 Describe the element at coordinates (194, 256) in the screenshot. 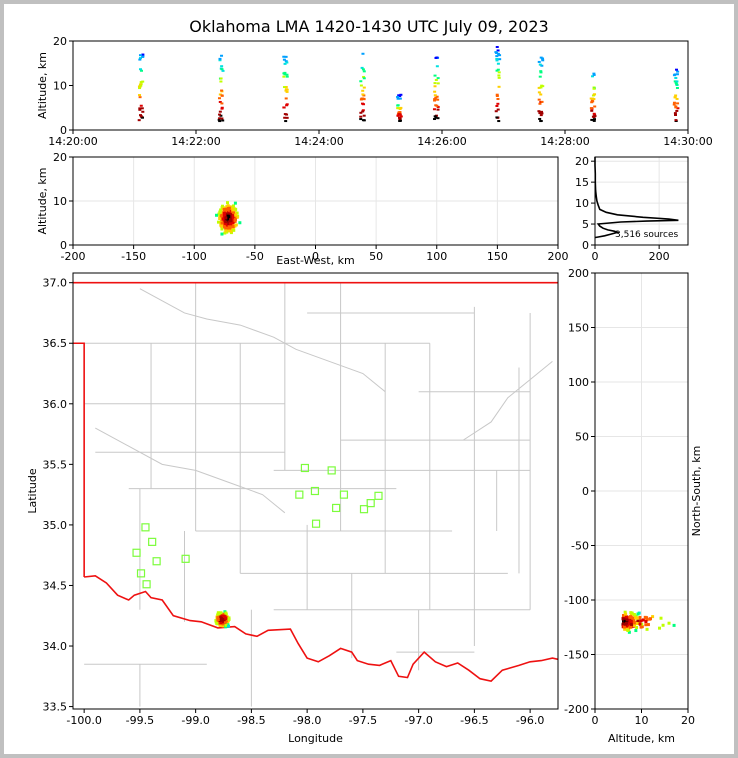

I see `altitude-ew-x-tick-label: -100` at that location.